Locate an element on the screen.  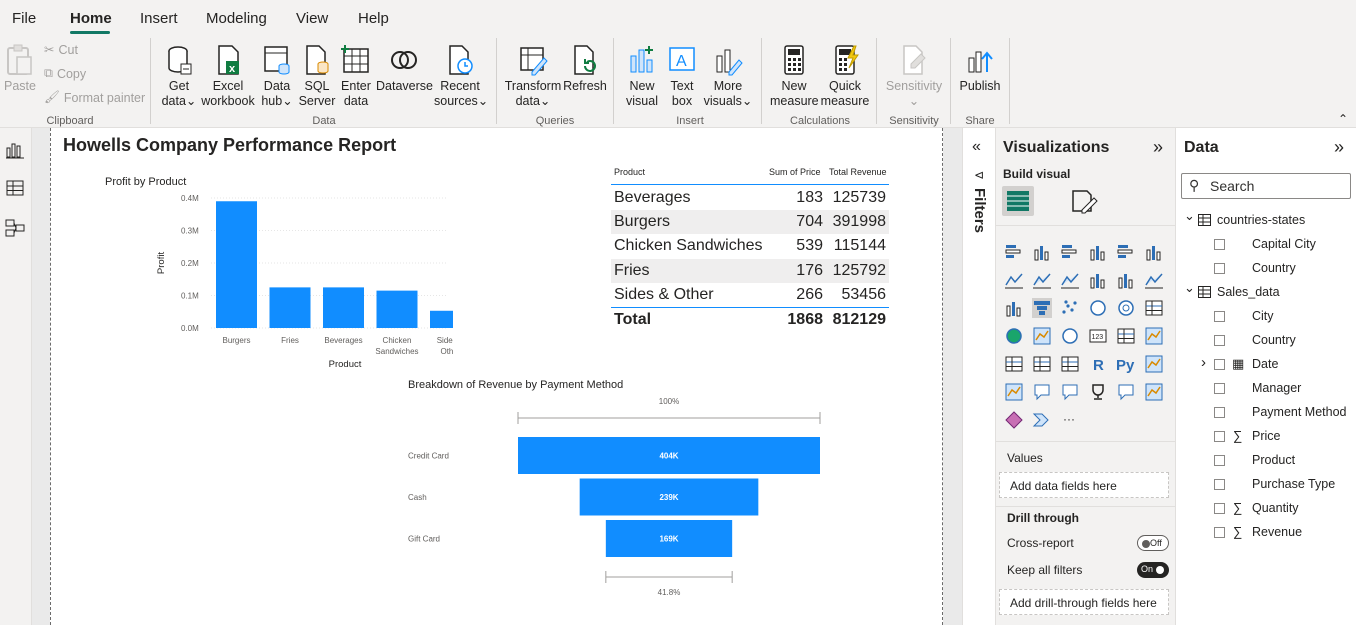
collapse-data-pane-icon: » is located at coordinates (1339, 147).